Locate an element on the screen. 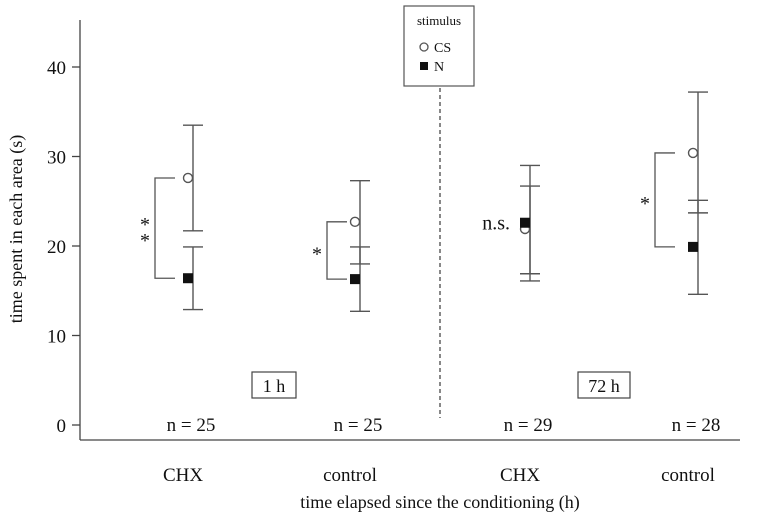 This screenshot has height=522, width=762. x-axis-title: time elapsed since the conditioning (h) is located at coordinates (439, 502).